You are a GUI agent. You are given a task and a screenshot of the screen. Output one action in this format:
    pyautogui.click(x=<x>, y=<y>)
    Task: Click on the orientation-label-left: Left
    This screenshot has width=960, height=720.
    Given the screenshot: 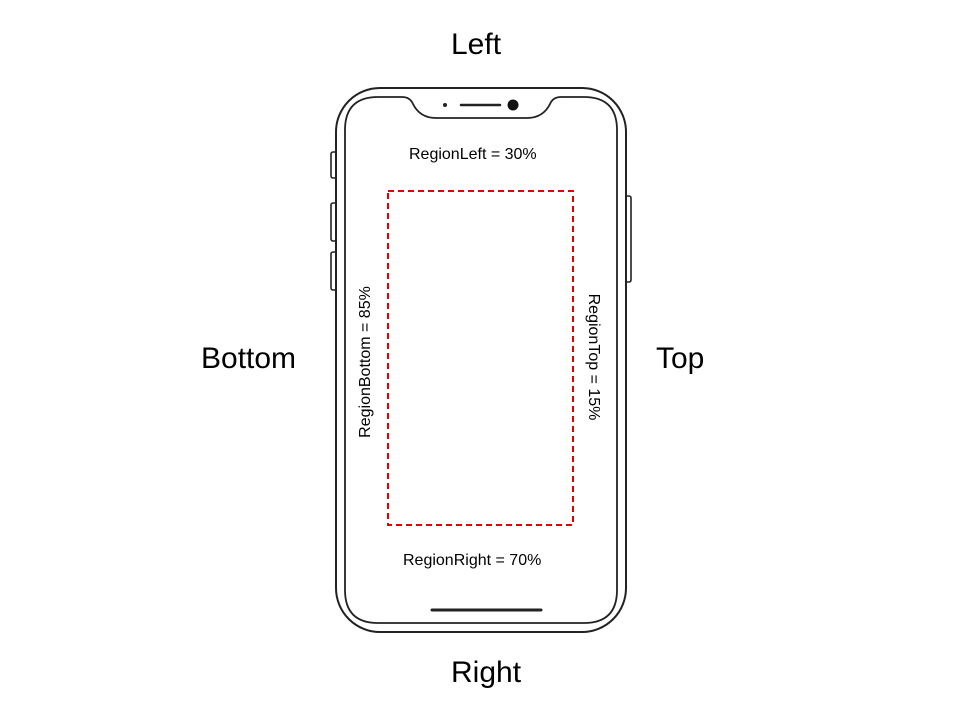 What is the action you would take?
    pyautogui.click(x=476, y=44)
    